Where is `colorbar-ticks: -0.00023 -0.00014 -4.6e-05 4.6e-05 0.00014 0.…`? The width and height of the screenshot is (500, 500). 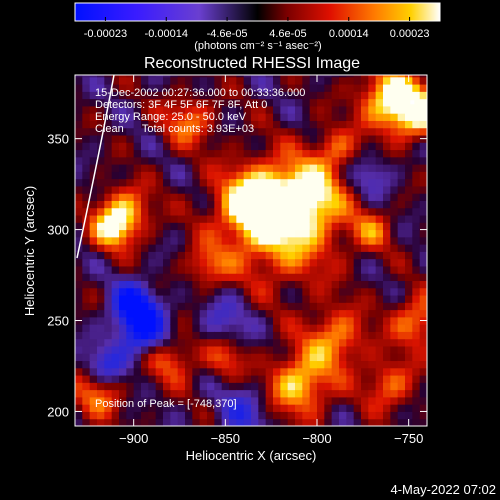
colorbar-ticks: -0.00023 -0.00014 -4.6e-05 4.6e-05 0.00014 0.… is located at coordinates (256, 28).